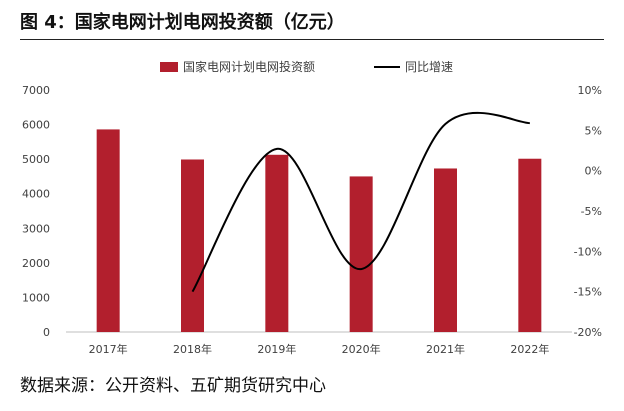 The width and height of the screenshot is (624, 411). Describe the element at coordinates (593, 171) in the screenshot. I see `y-right-tick-label: 0%` at that location.